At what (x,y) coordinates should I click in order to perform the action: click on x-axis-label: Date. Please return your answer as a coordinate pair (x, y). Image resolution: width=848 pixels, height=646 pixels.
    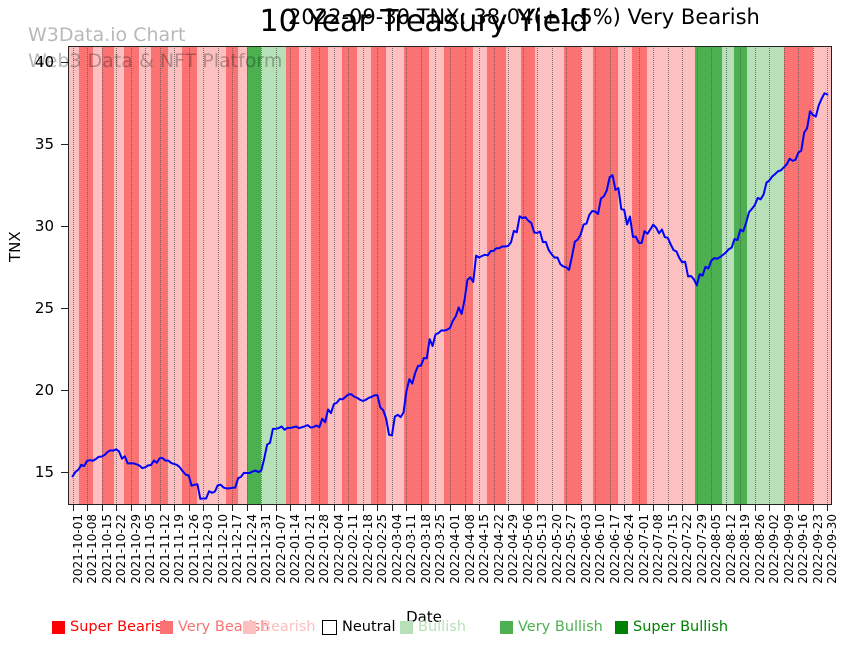
    Looking at the image, I should click on (424, 617).